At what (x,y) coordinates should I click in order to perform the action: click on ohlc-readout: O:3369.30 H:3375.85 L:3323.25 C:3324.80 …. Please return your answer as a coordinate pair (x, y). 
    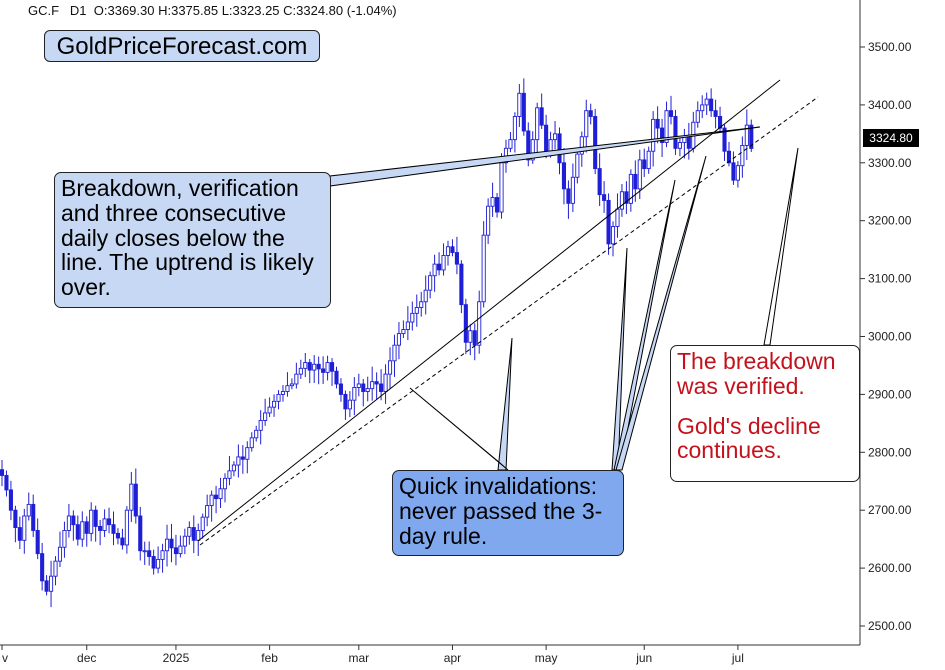
    Looking at the image, I should click on (245, 10).